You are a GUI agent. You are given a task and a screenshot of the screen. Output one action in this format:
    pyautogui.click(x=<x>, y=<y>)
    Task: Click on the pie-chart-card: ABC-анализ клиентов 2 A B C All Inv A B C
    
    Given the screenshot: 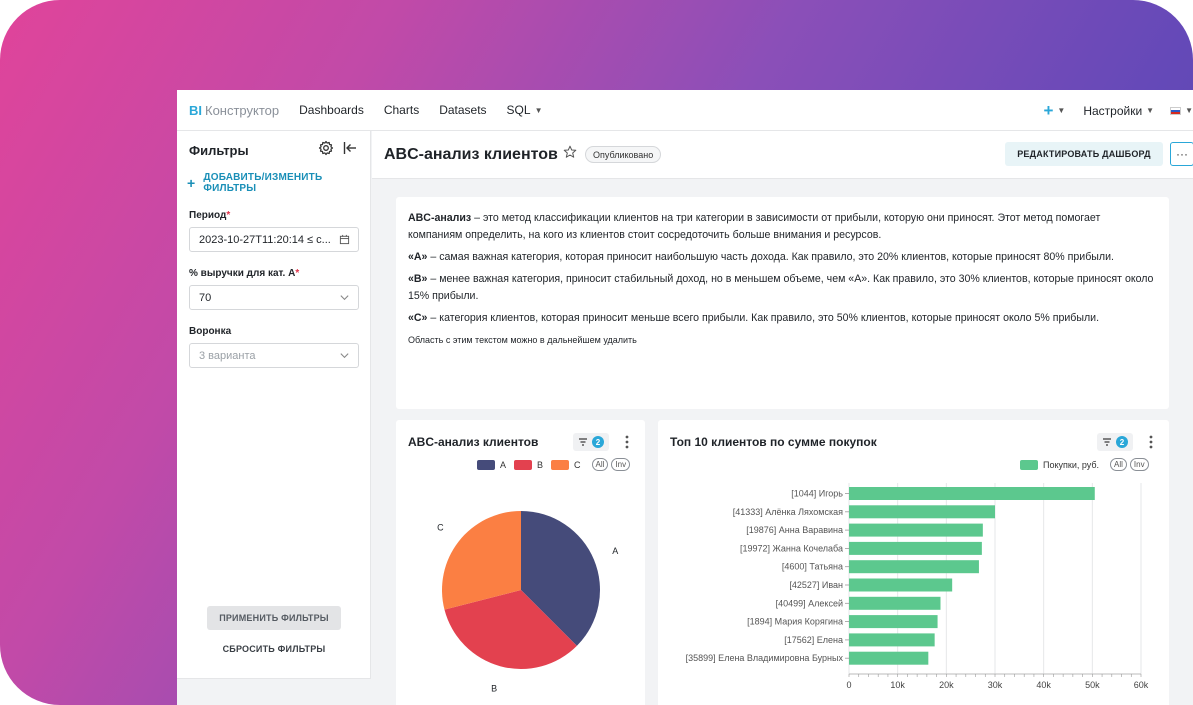 What is the action you would take?
    pyautogui.click(x=520, y=562)
    